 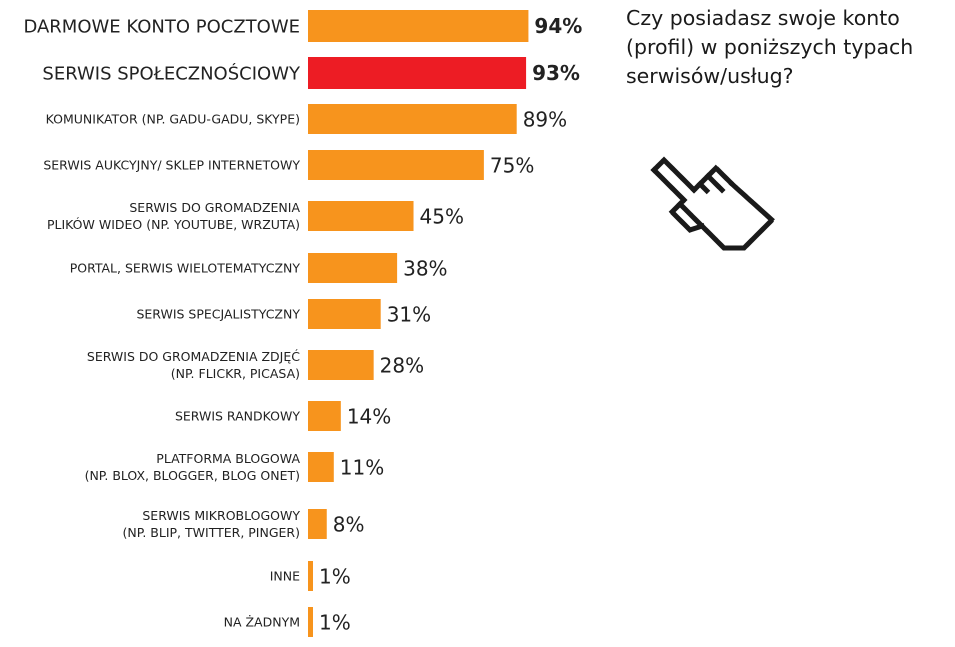 I want to click on value-label: 75%, so click(x=512, y=166).